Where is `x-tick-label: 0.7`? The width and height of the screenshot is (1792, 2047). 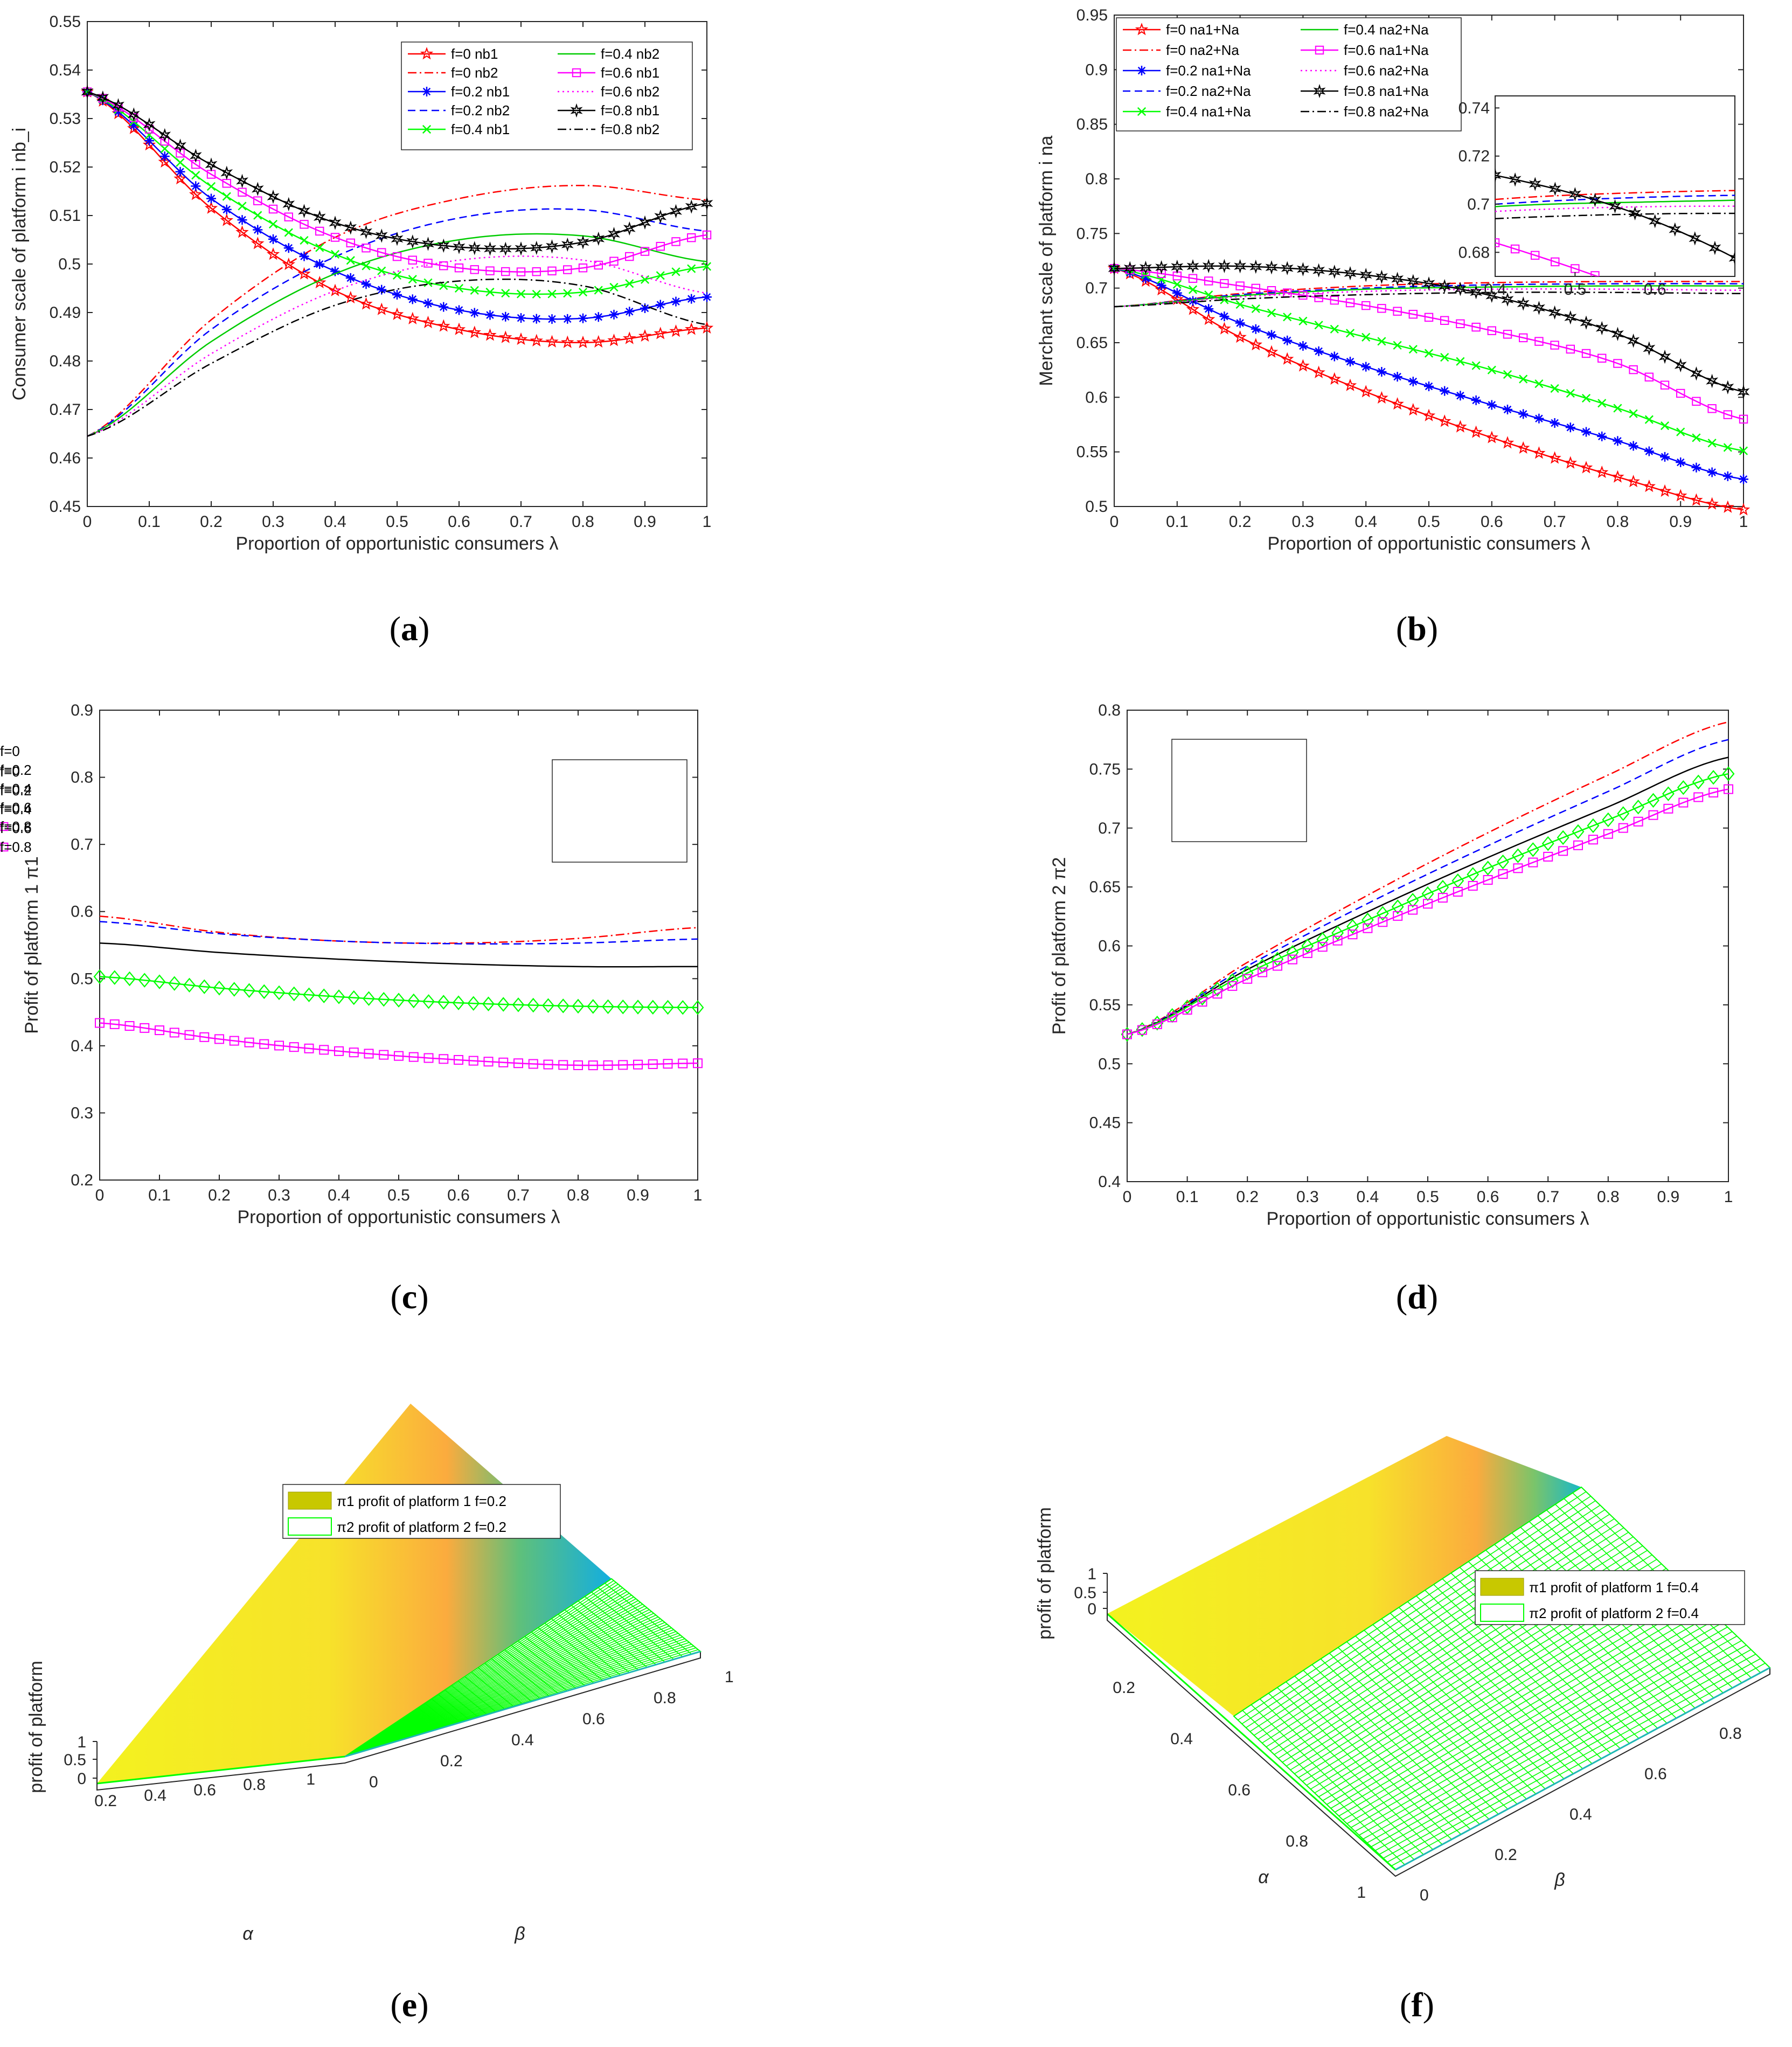 x-tick-label: 0.7 is located at coordinates (1555, 522).